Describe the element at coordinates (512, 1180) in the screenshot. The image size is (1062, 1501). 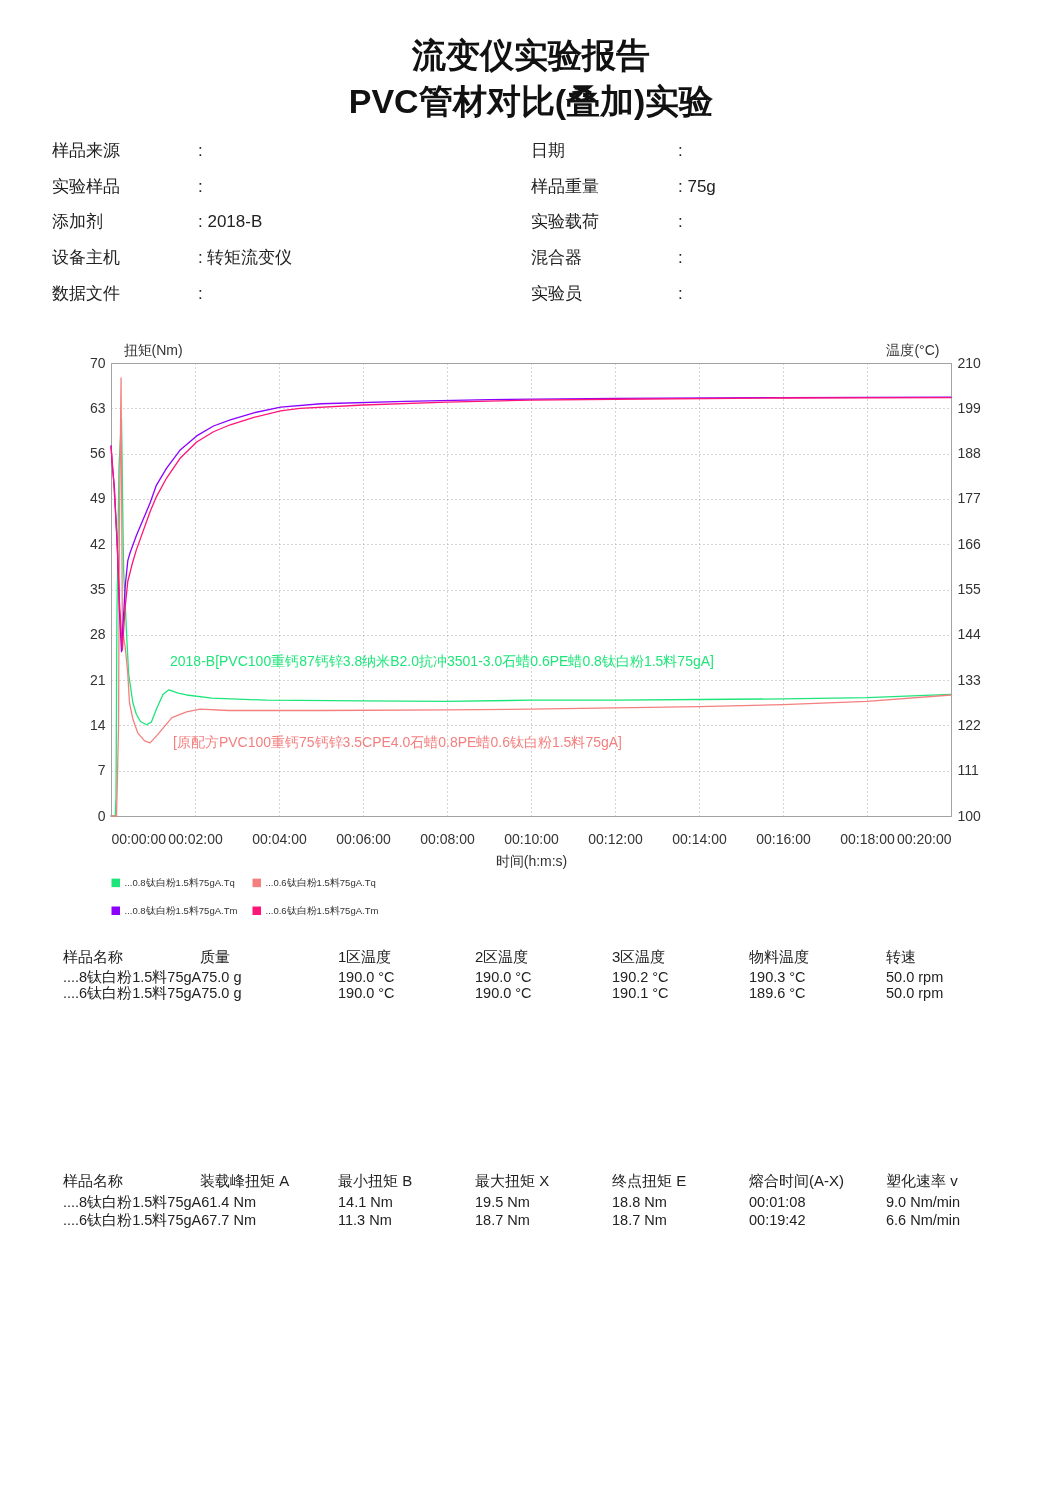
I see `text: 最大扭矩 X` at that location.